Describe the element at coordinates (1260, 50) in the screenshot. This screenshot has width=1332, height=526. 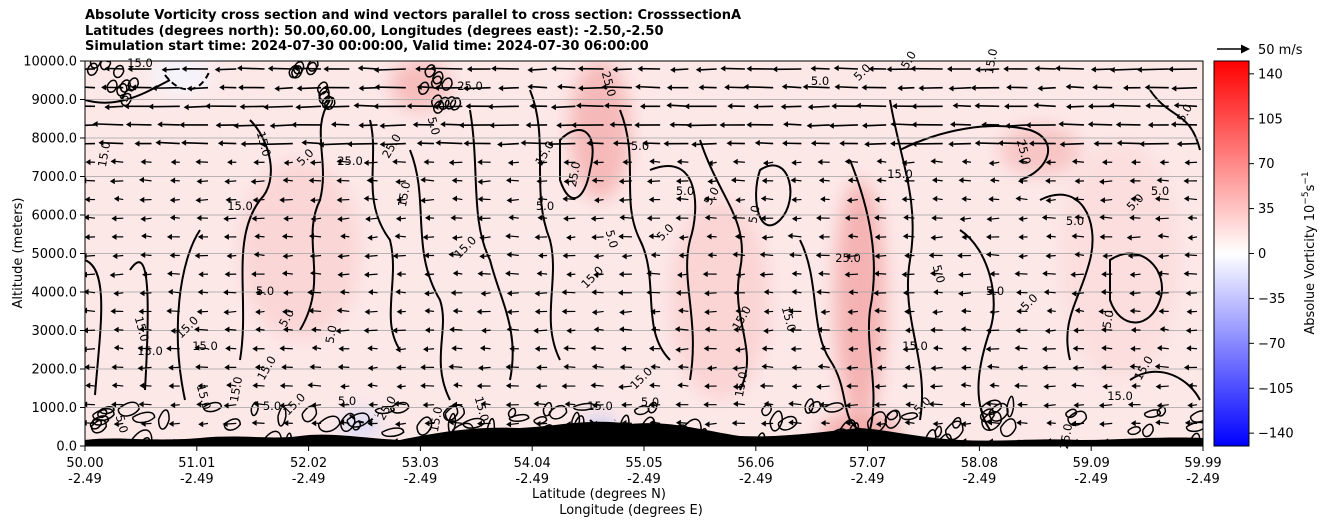
I see `quiver-key: 50 m/s` at that location.